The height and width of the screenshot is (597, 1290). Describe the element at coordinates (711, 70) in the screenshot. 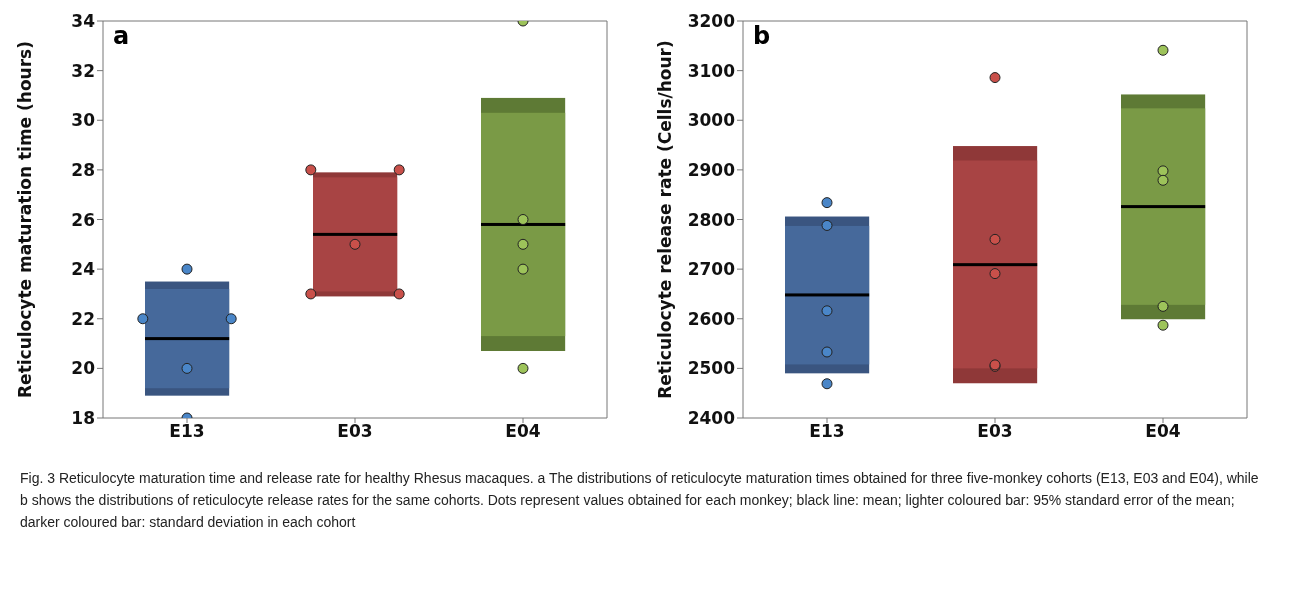

I see `y-tick-label: 3100` at that location.